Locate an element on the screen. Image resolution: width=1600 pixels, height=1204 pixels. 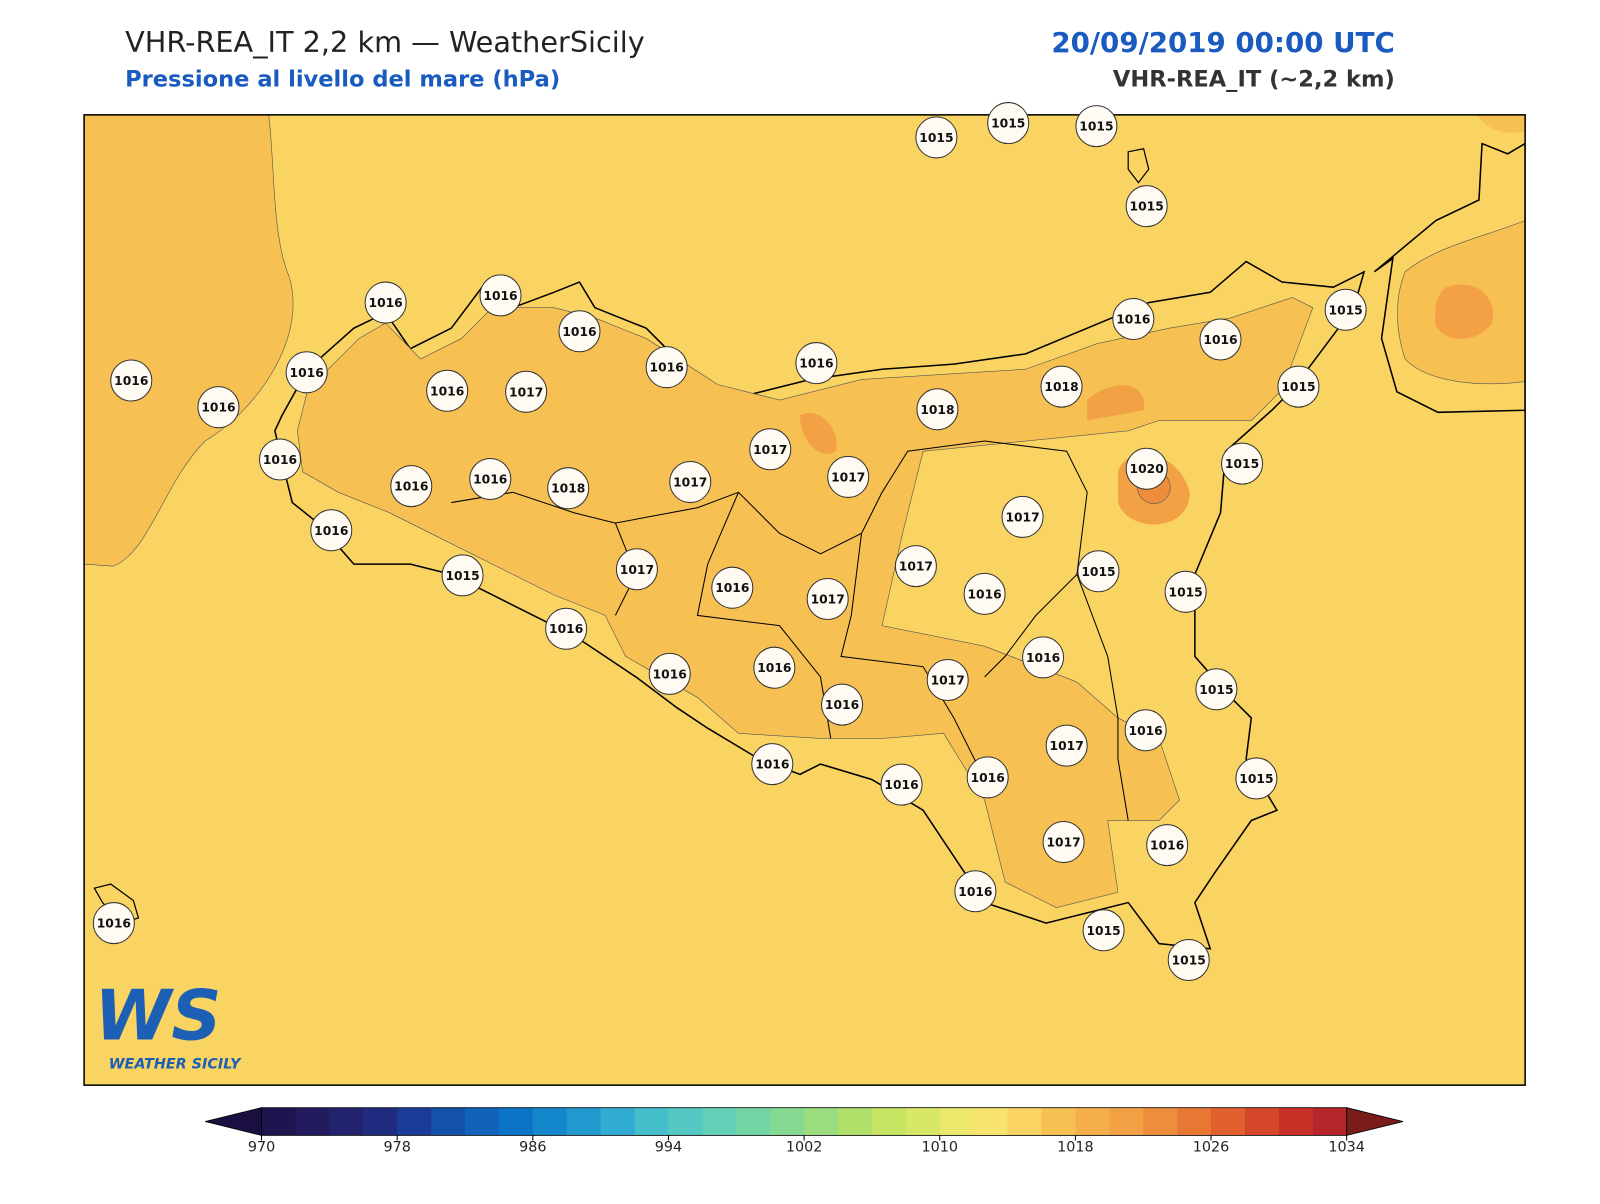
colorbar-tick-label: 1002 is located at coordinates (804, 1148).